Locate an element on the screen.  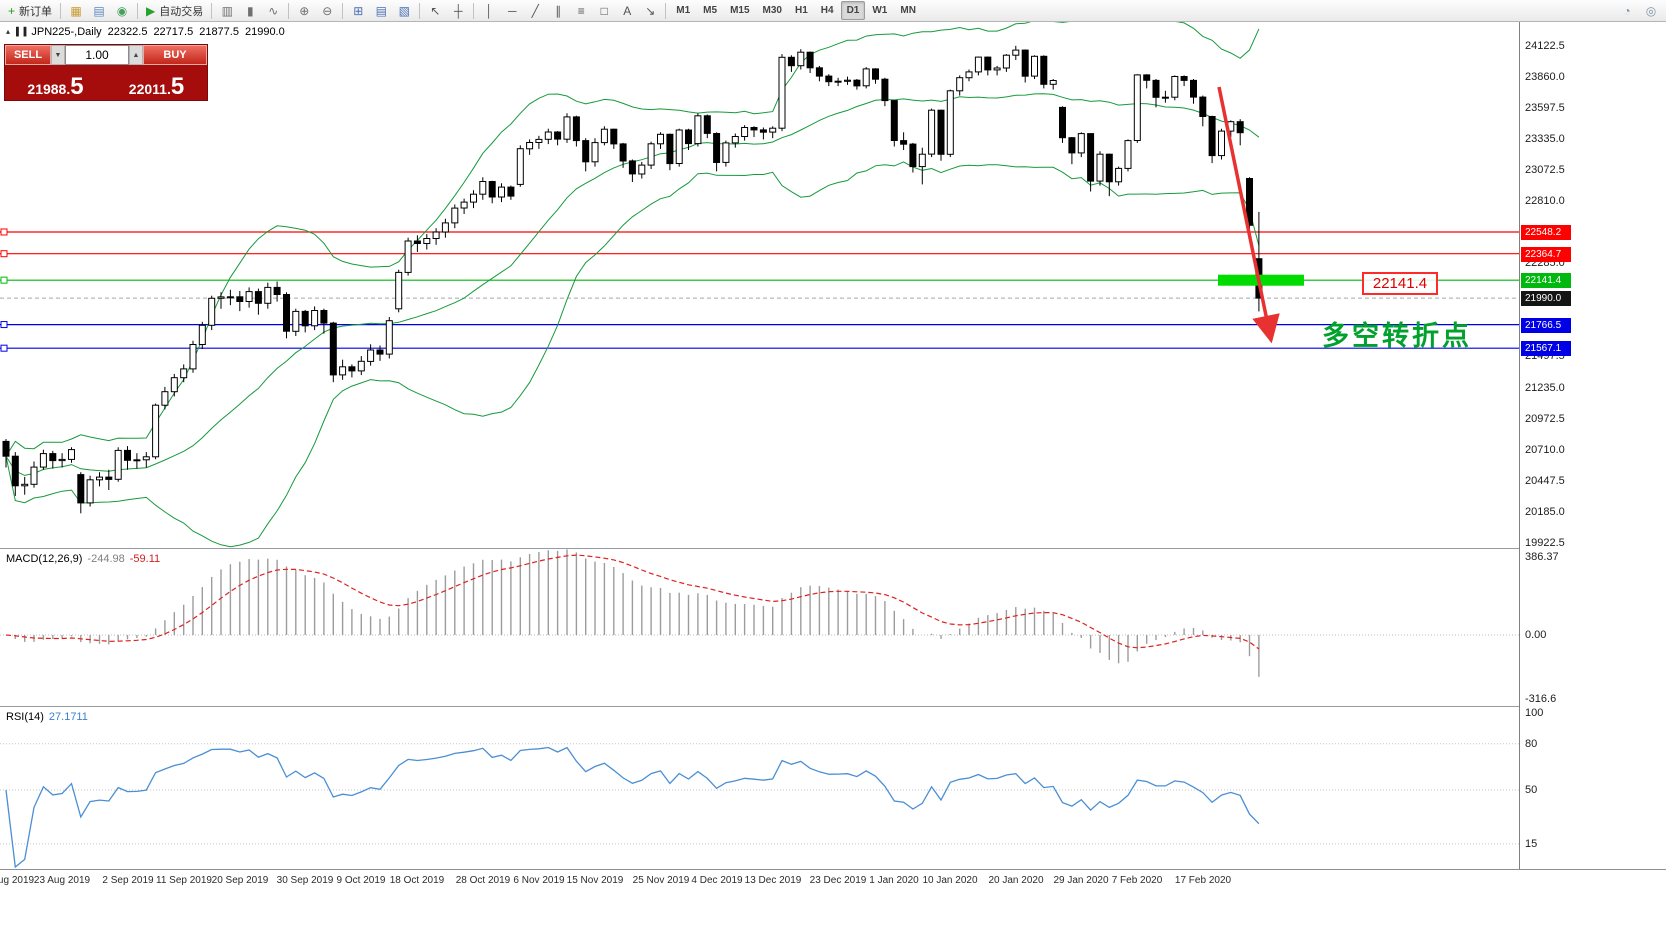
price-axis-label: 23597.5 is located at coordinates (1545, 108).